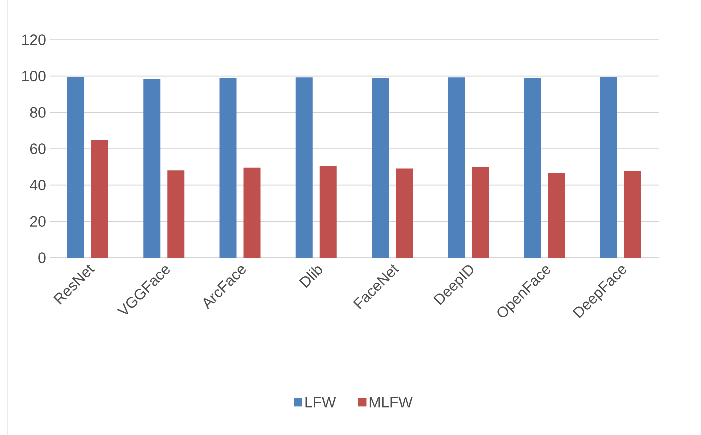  Describe the element at coordinates (38, 185) in the screenshot. I see `y-tick-label: 40` at that location.